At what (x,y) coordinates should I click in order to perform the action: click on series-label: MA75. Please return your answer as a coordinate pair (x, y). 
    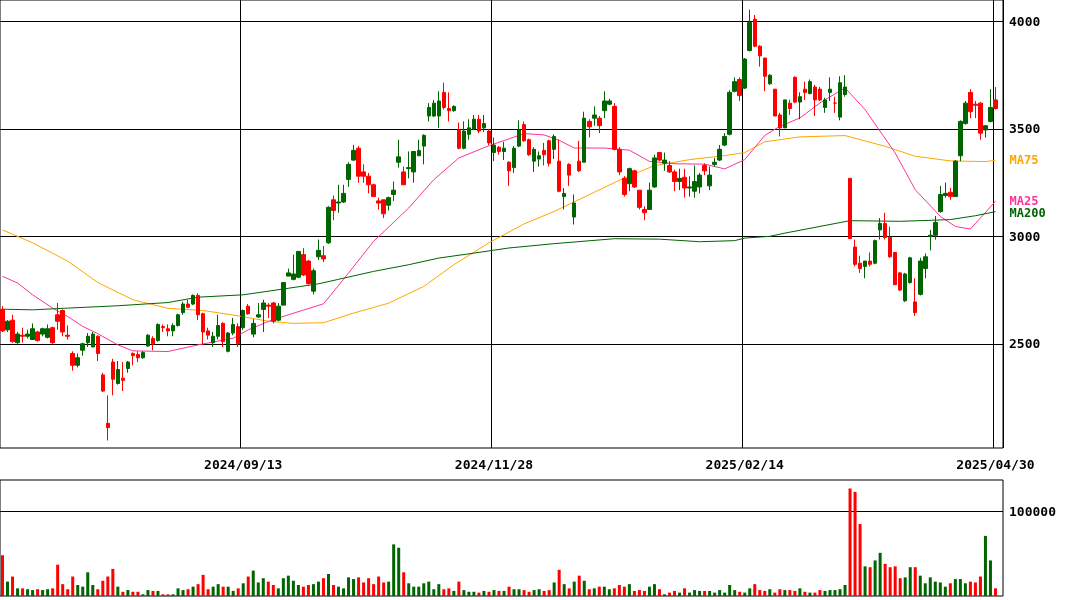
    Looking at the image, I should click on (1024, 160).